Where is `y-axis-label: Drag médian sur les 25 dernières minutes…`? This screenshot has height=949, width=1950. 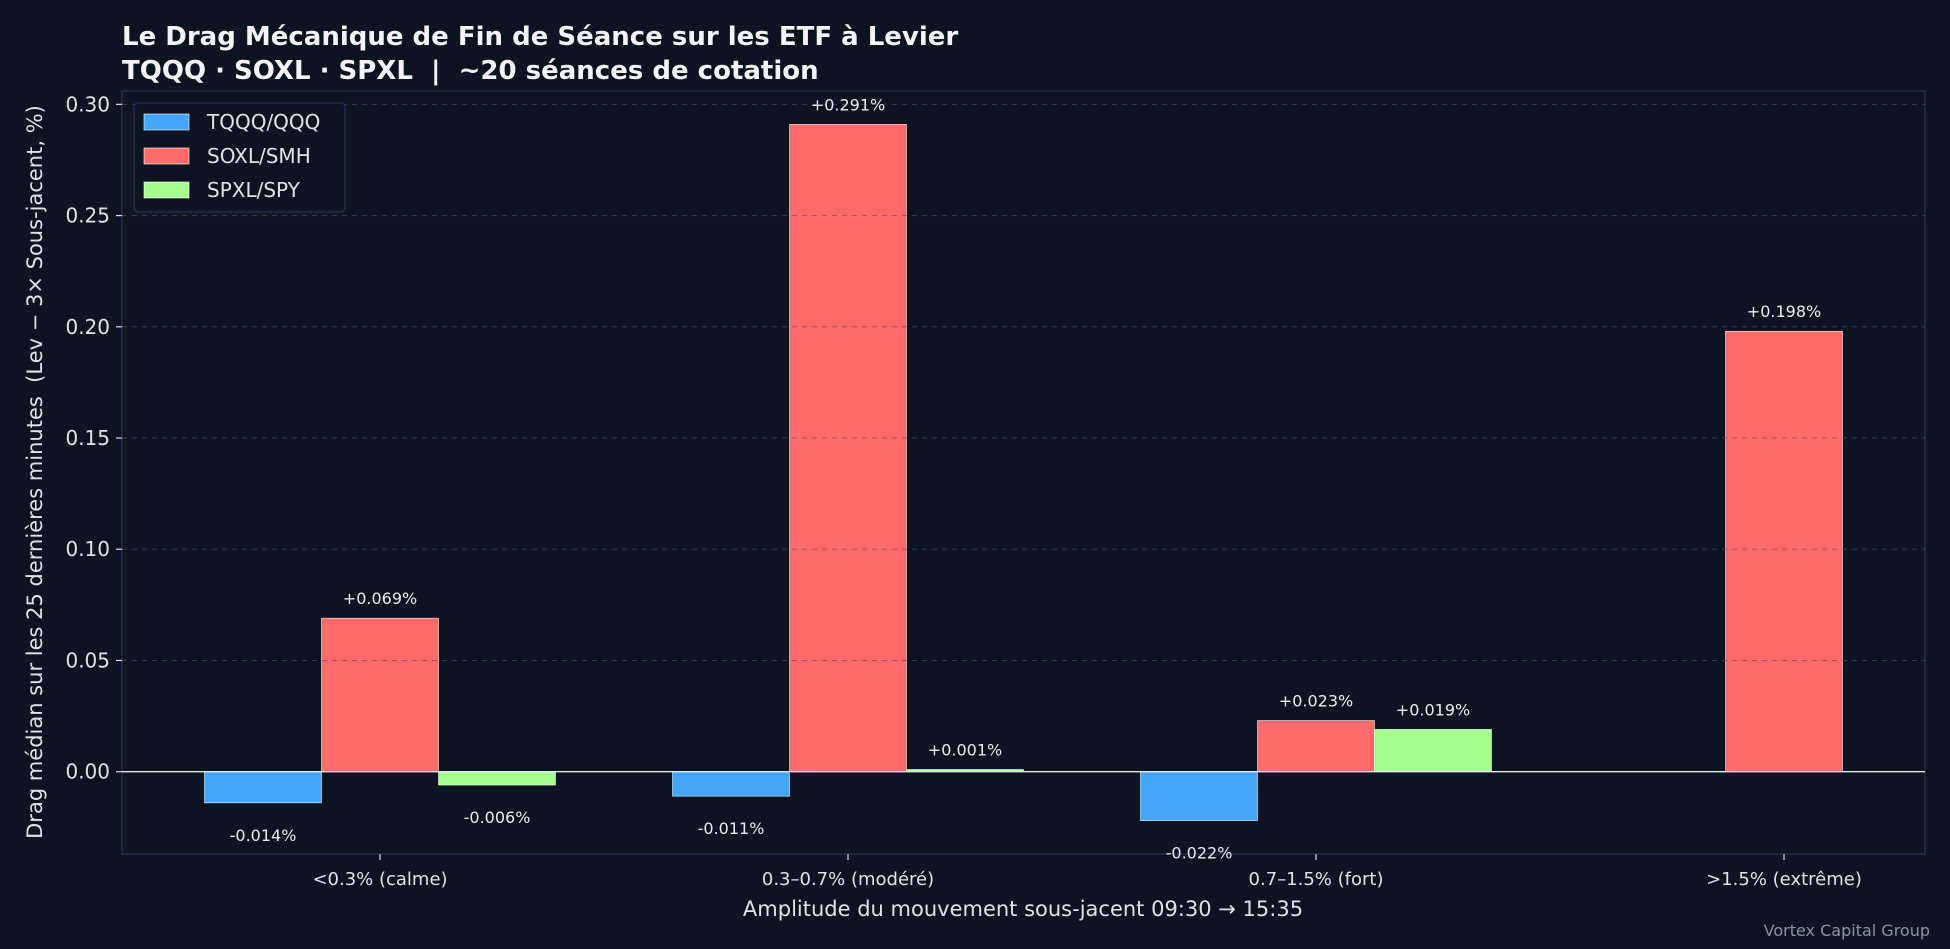 y-axis-label: Drag médian sur les 25 dernières minutes… is located at coordinates (35, 472).